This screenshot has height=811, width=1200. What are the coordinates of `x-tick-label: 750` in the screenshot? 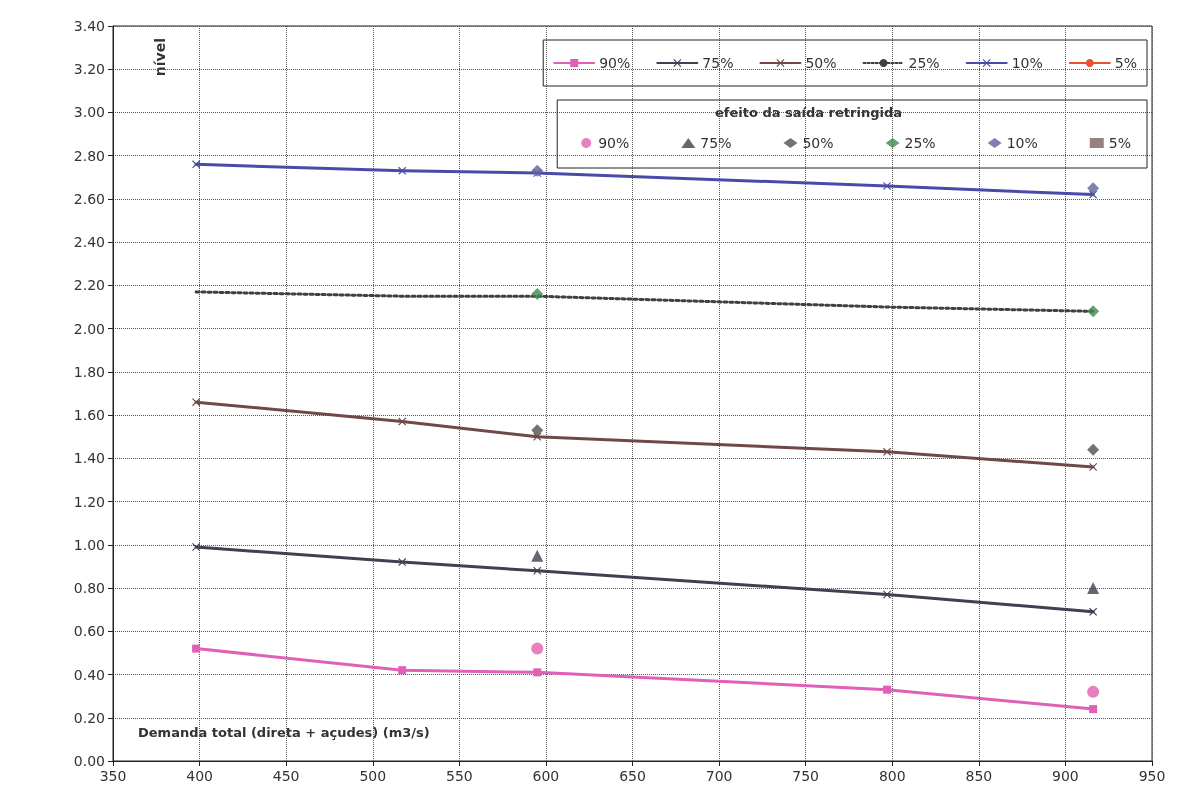 It's located at (806, 776).